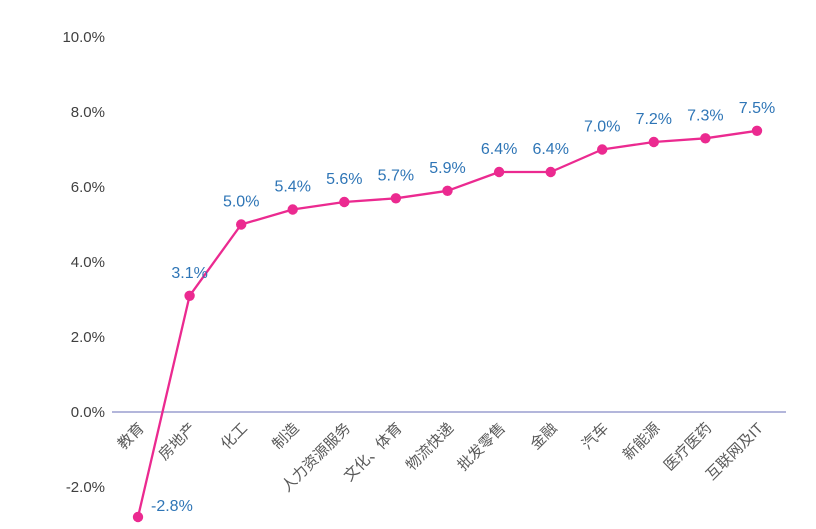  What do you see at coordinates (705, 115) in the screenshot?
I see `data-point-label: 7.3%` at bounding box center [705, 115].